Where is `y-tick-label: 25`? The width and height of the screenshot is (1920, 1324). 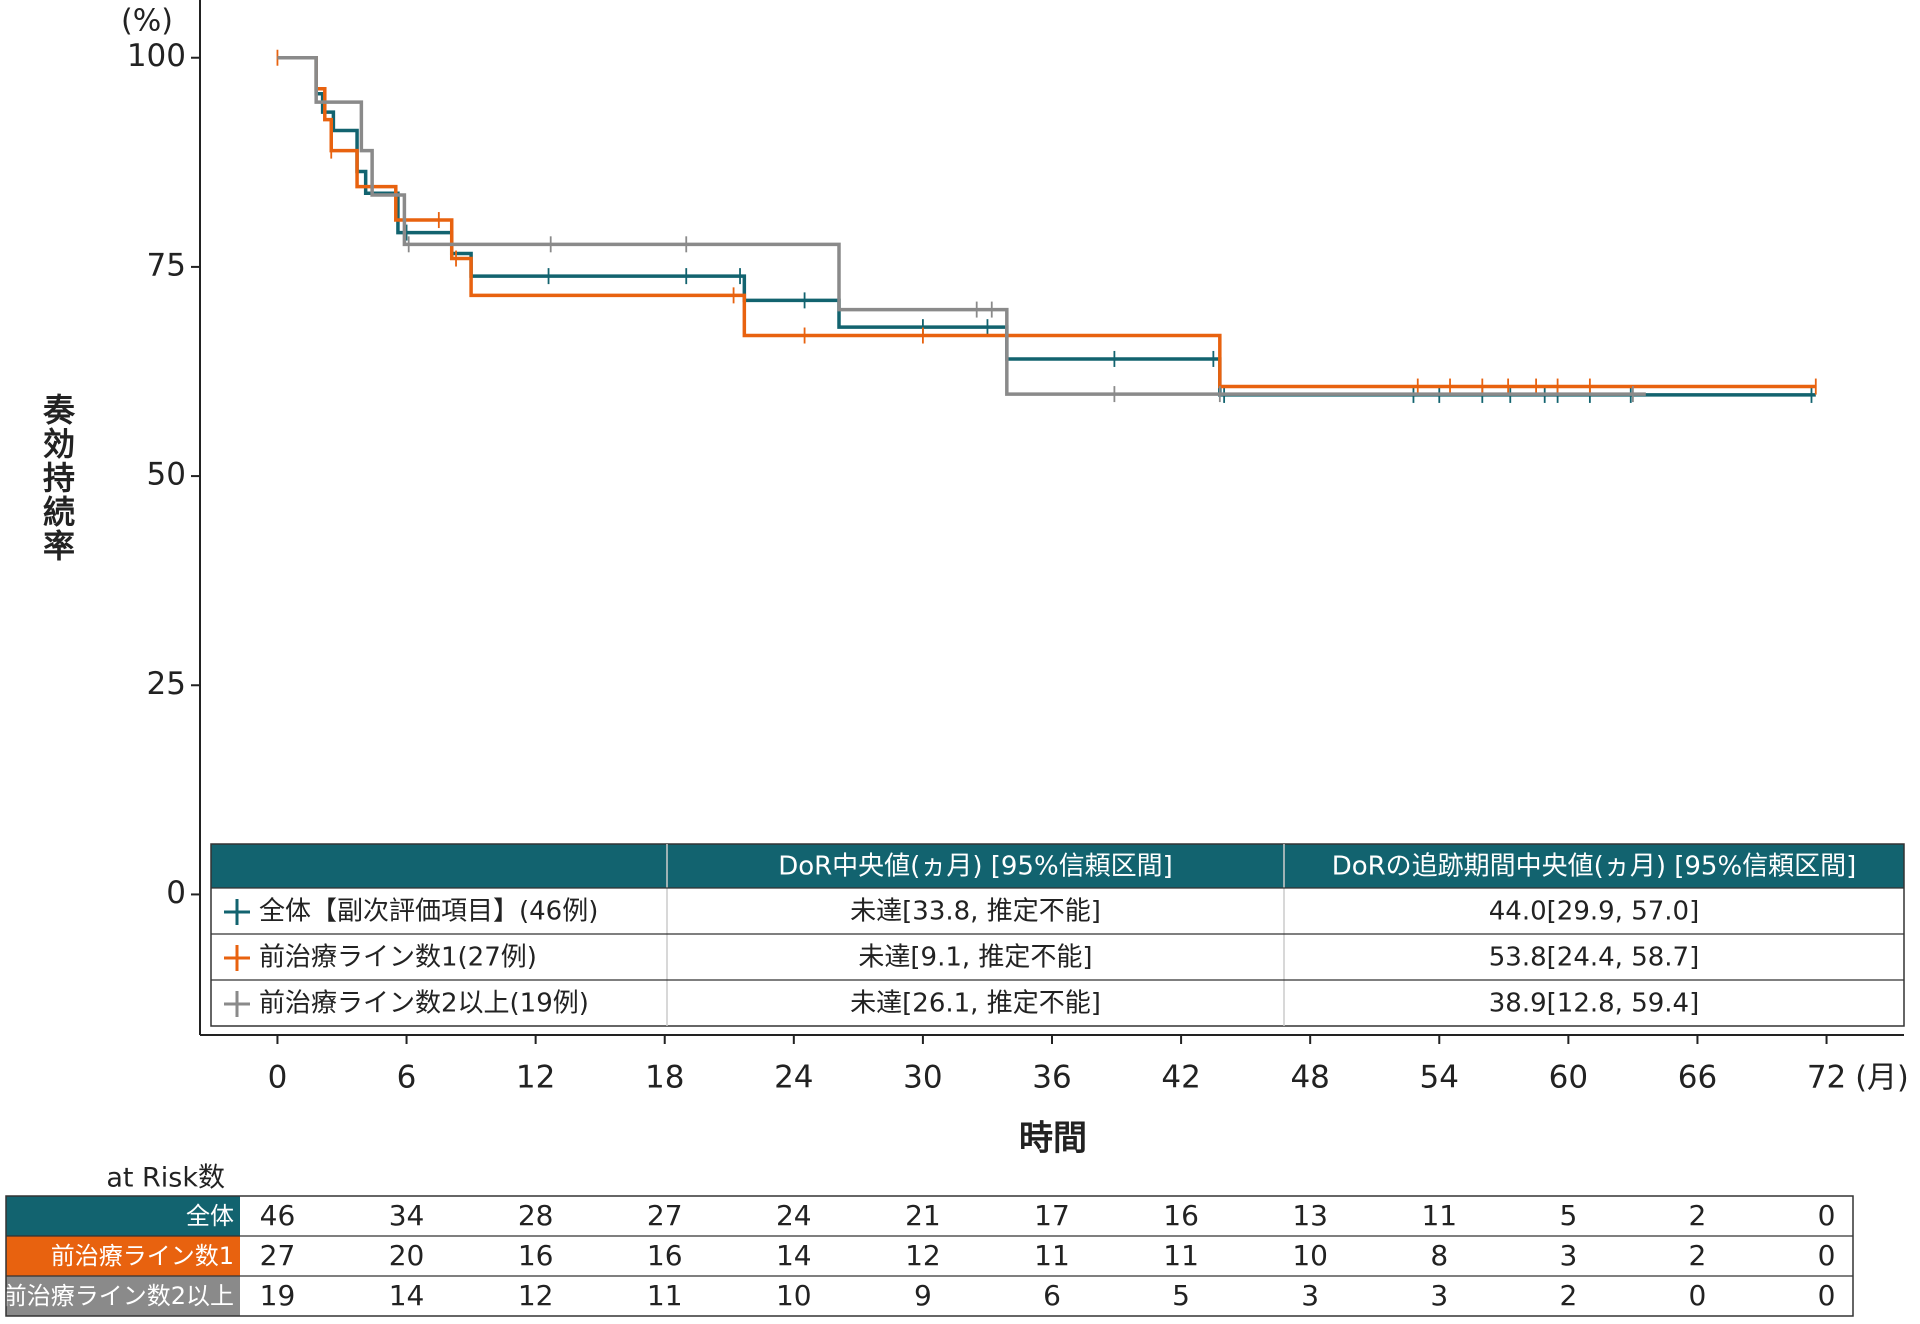 y-tick-label: 25 is located at coordinates (166, 684).